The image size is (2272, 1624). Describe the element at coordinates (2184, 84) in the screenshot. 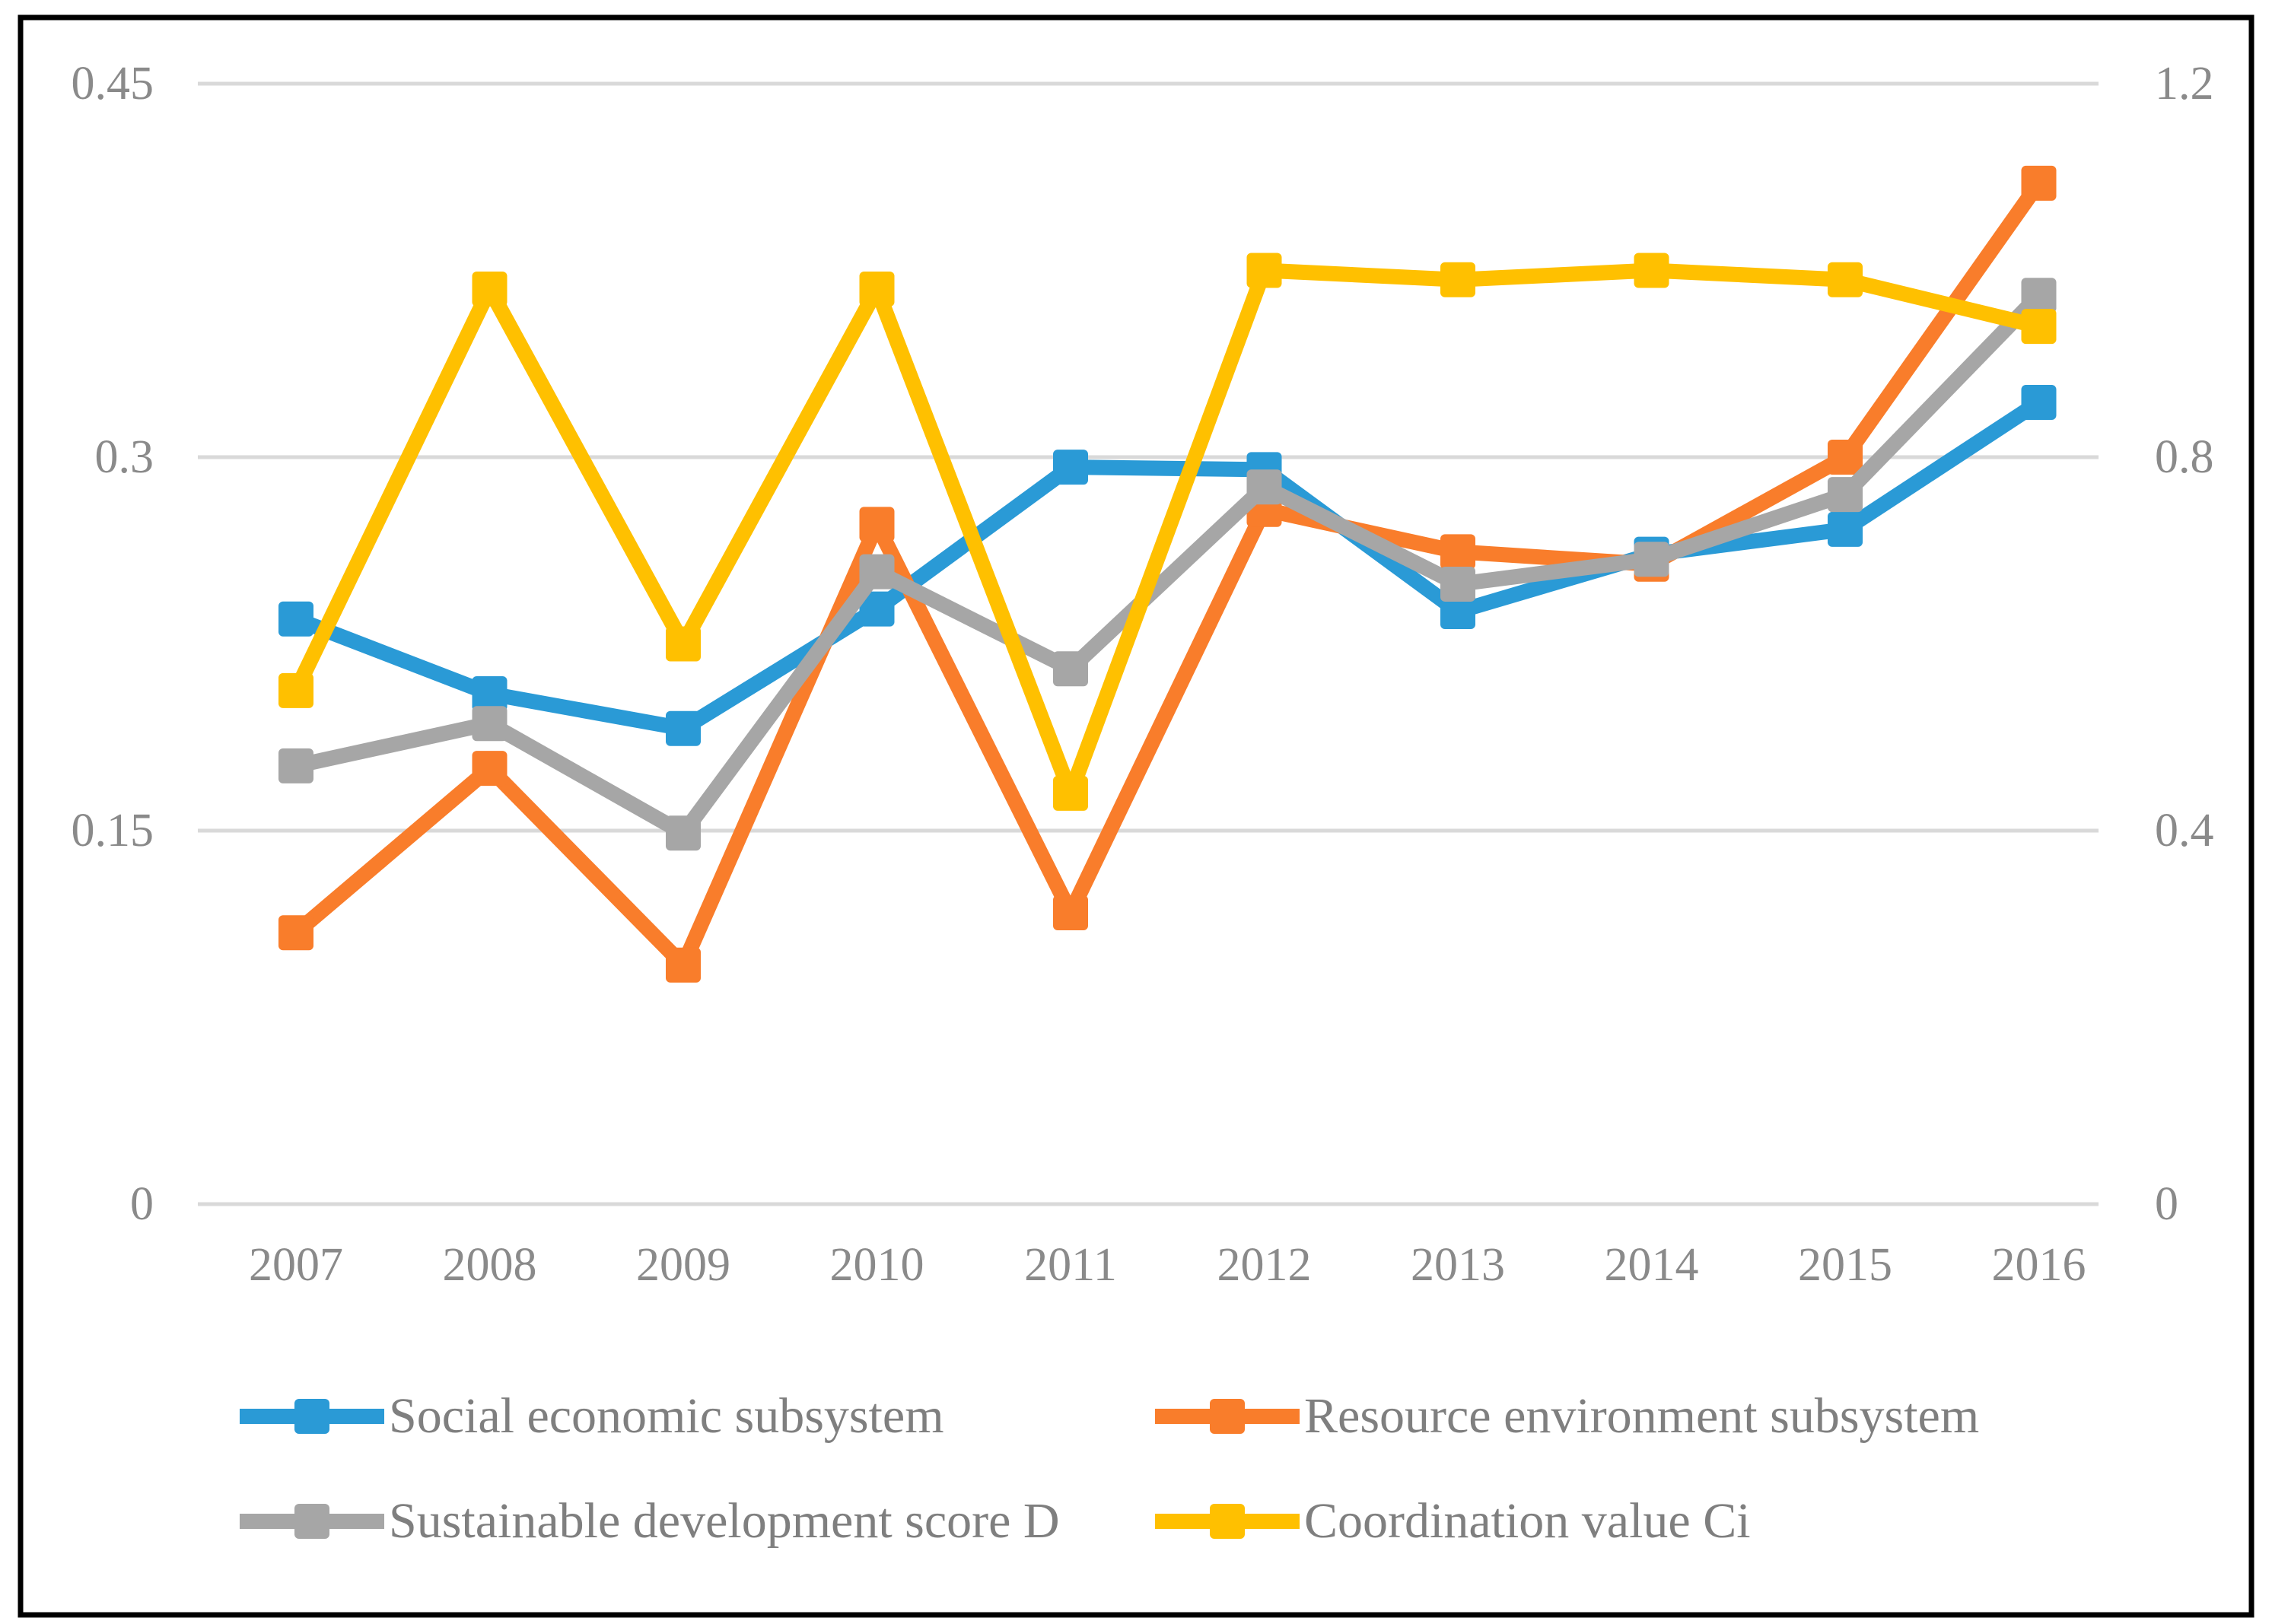

I see `y-axis-label-right: 1.2` at that location.